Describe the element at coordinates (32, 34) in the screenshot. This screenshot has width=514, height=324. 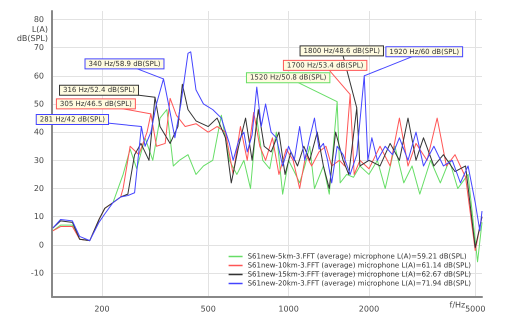
I see `y-axis-title: L(A) dB(SPL)` at that location.